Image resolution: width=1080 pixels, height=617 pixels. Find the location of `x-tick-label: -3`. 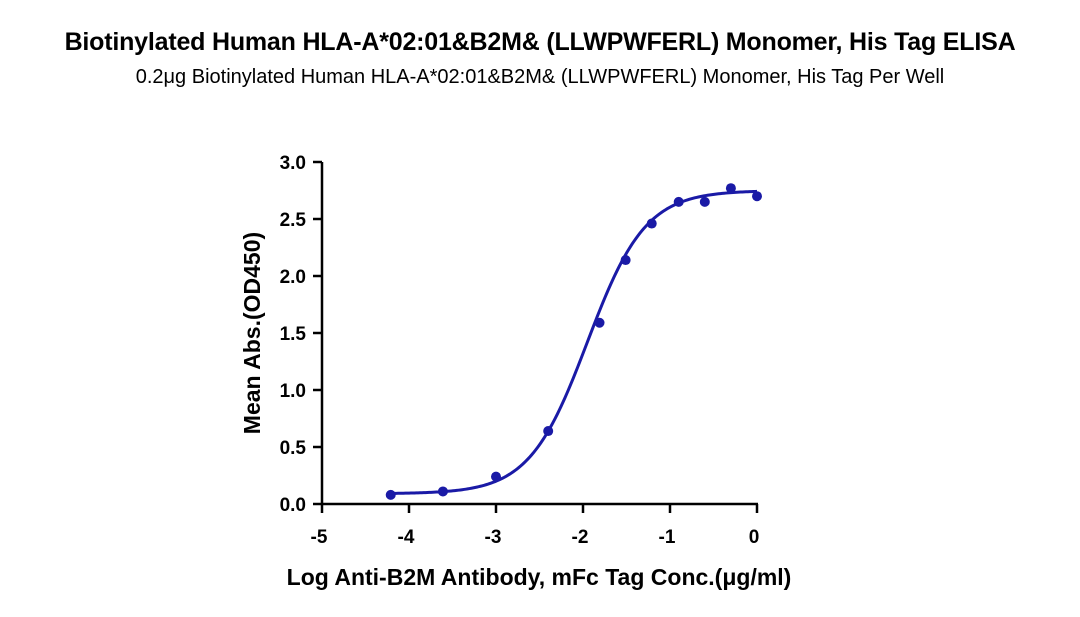

x-tick-label: -3 is located at coordinates (493, 537).